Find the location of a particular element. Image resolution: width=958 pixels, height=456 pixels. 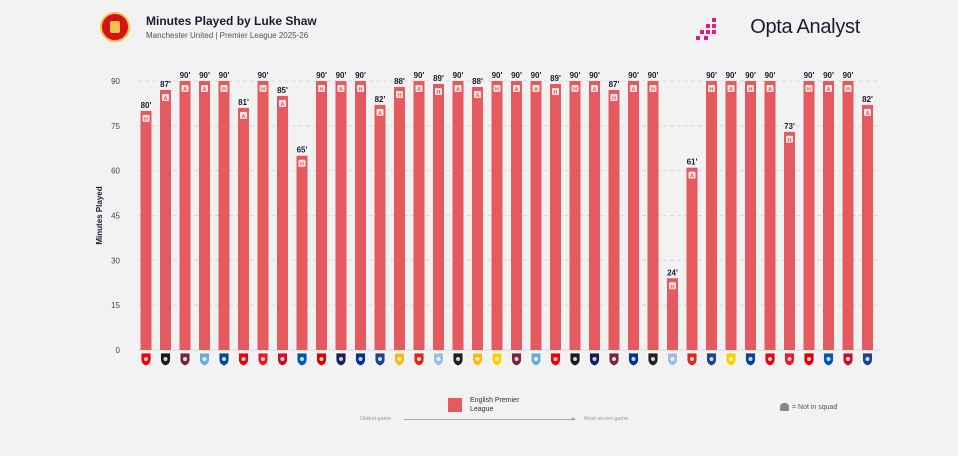

y-tick-label: 75 is located at coordinates (115, 126).